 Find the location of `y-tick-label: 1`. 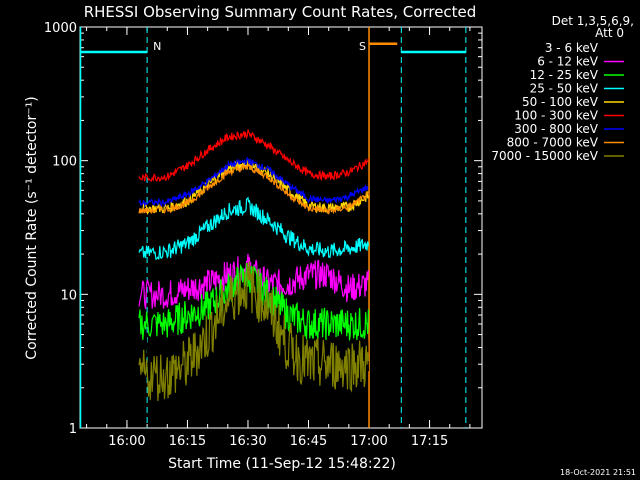

y-tick-label: 1 is located at coordinates (73, 429).